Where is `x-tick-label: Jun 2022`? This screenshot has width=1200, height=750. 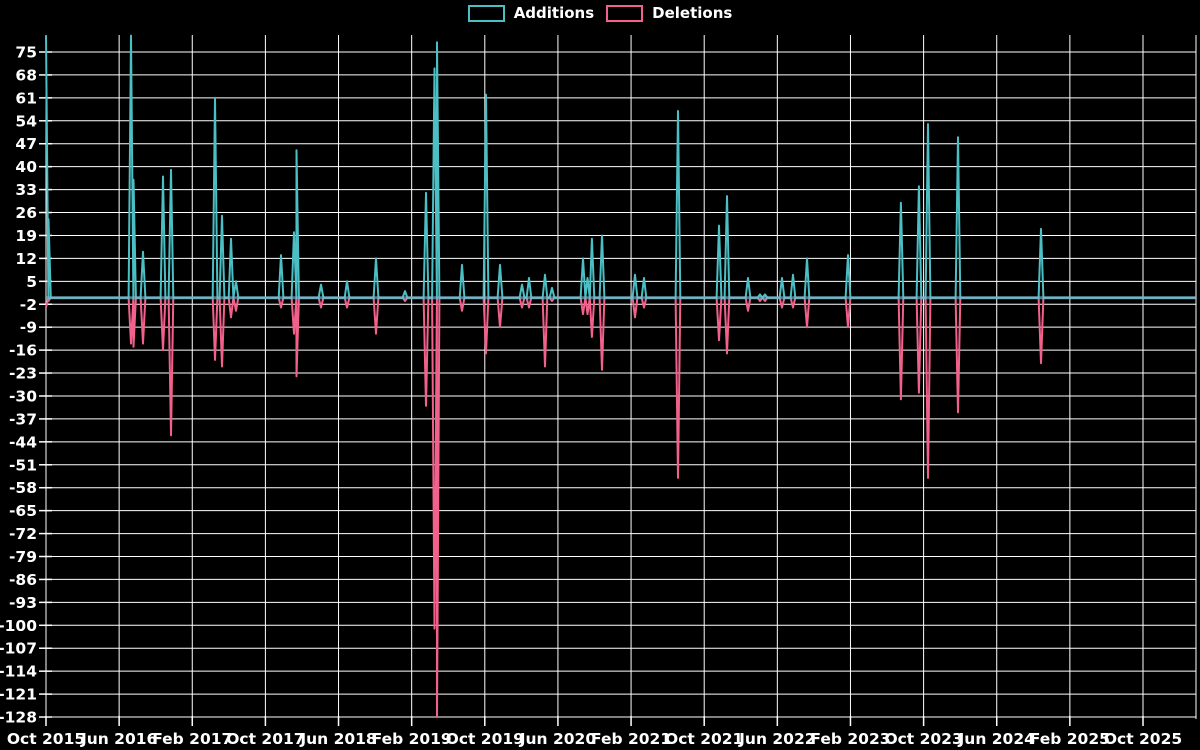
x-tick-label: Jun 2022 is located at coordinates (776, 739).